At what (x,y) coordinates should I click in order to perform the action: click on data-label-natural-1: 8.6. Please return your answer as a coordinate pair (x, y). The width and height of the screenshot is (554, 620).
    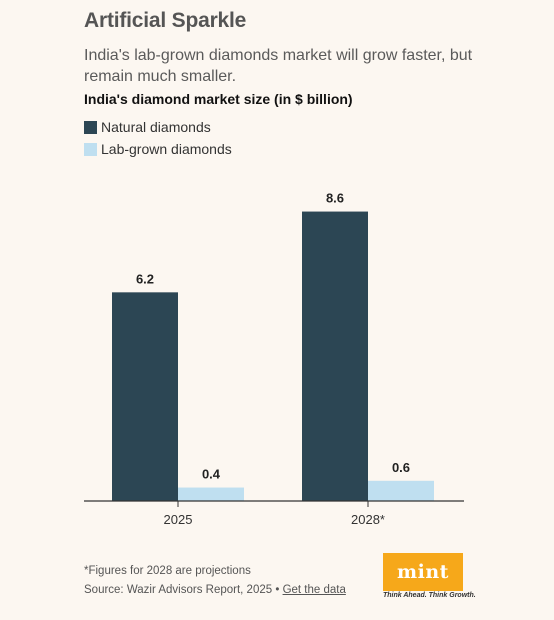
    Looking at the image, I should click on (335, 198).